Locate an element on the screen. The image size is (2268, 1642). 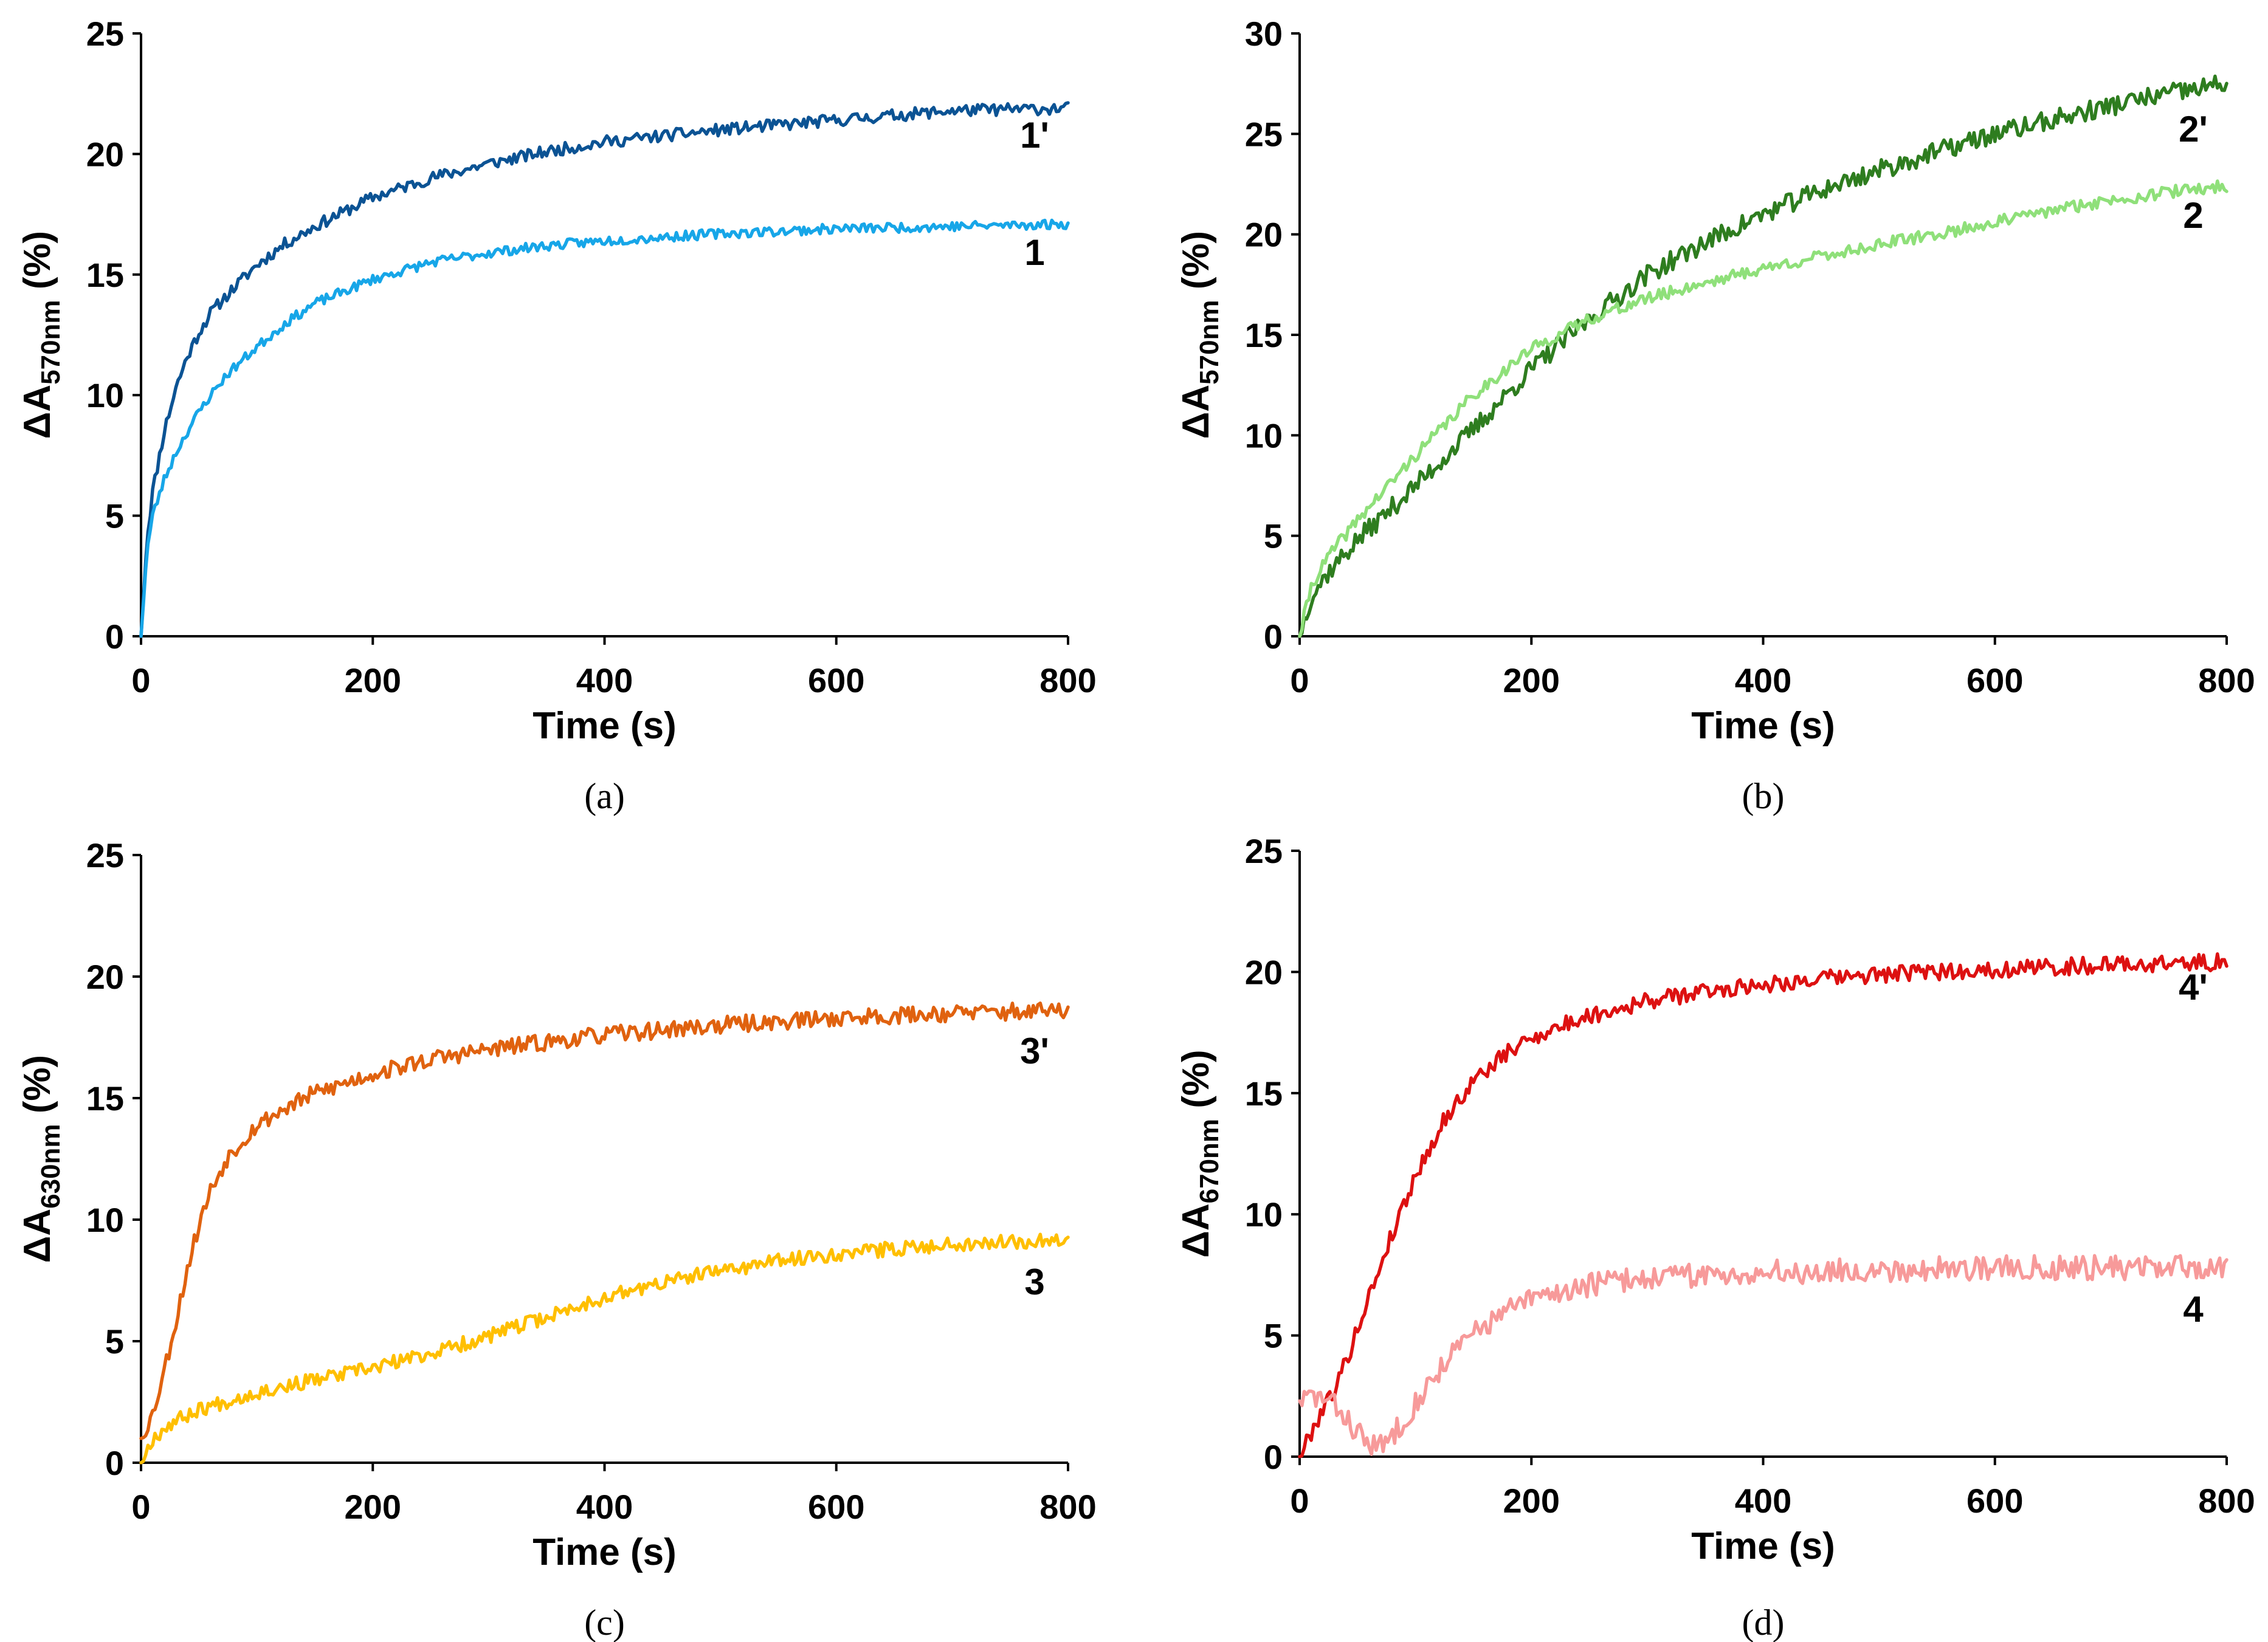
series-label: 1 is located at coordinates (1034, 253).